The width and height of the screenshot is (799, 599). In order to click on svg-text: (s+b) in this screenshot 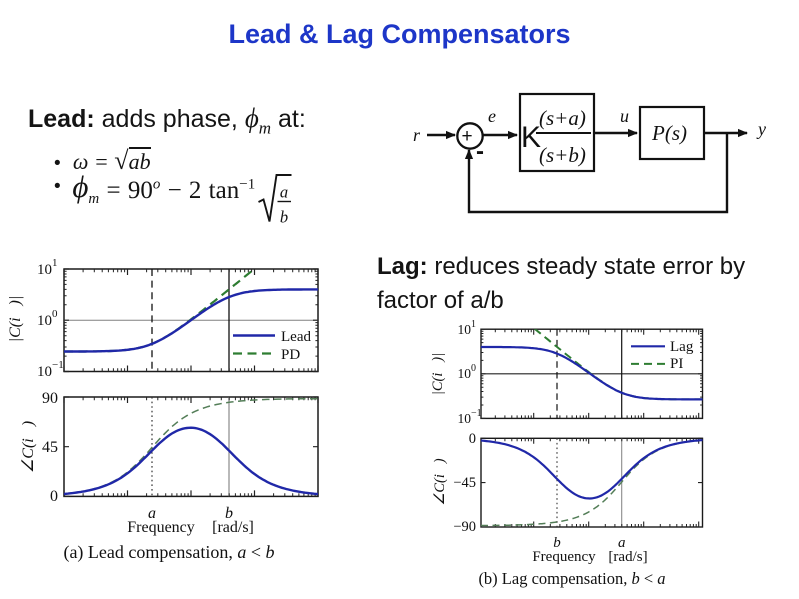, I will do `click(562, 155)`.